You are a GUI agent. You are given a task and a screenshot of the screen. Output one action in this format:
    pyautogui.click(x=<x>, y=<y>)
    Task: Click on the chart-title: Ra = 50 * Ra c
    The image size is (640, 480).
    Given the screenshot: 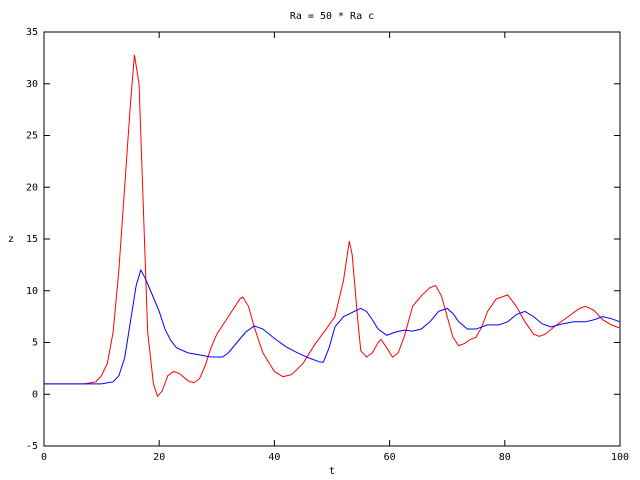 What is the action you would take?
    pyautogui.click(x=332, y=16)
    